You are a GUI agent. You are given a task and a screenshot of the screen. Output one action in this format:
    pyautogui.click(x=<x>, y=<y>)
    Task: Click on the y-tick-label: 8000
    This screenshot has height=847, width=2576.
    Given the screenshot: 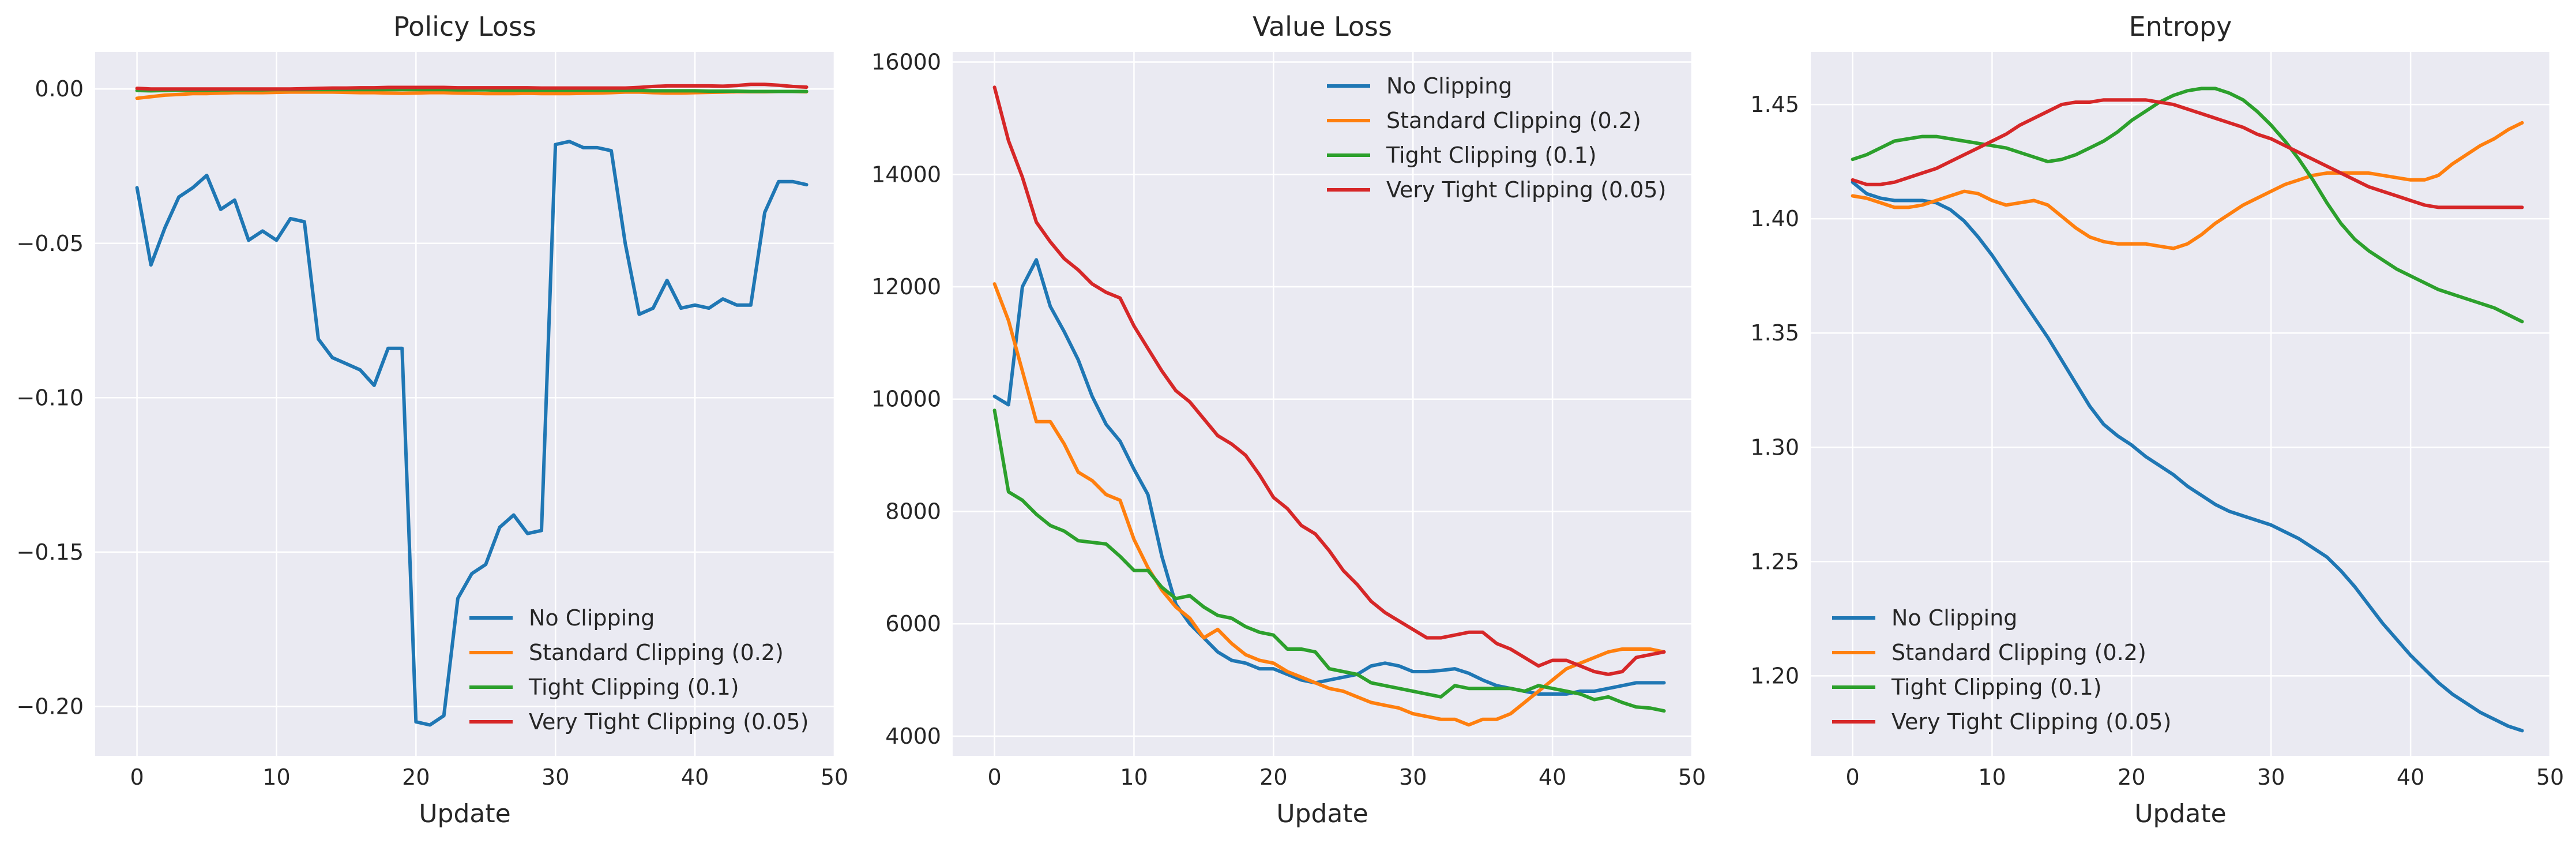 What is the action you would take?
    pyautogui.click(x=913, y=512)
    